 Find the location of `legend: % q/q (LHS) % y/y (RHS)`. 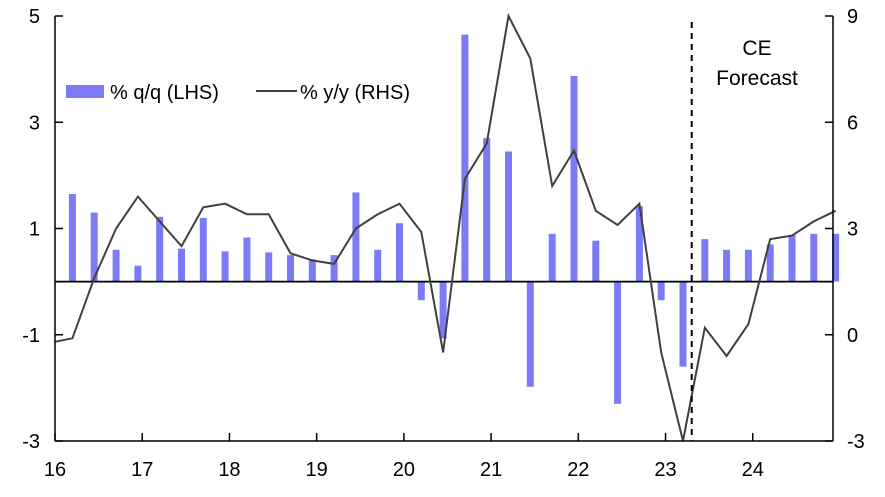

legend: % q/q (LHS) % y/y (RHS) is located at coordinates (238, 93).